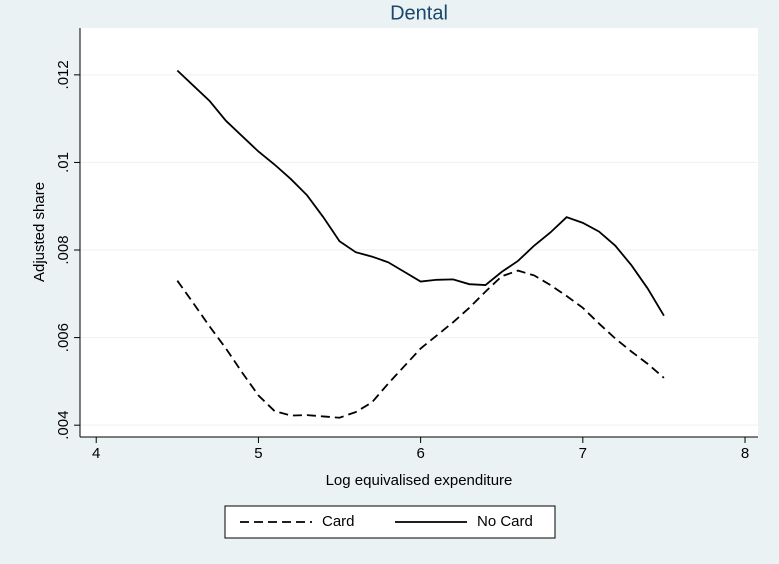  I want to click on legend-label: Card, so click(338, 521).